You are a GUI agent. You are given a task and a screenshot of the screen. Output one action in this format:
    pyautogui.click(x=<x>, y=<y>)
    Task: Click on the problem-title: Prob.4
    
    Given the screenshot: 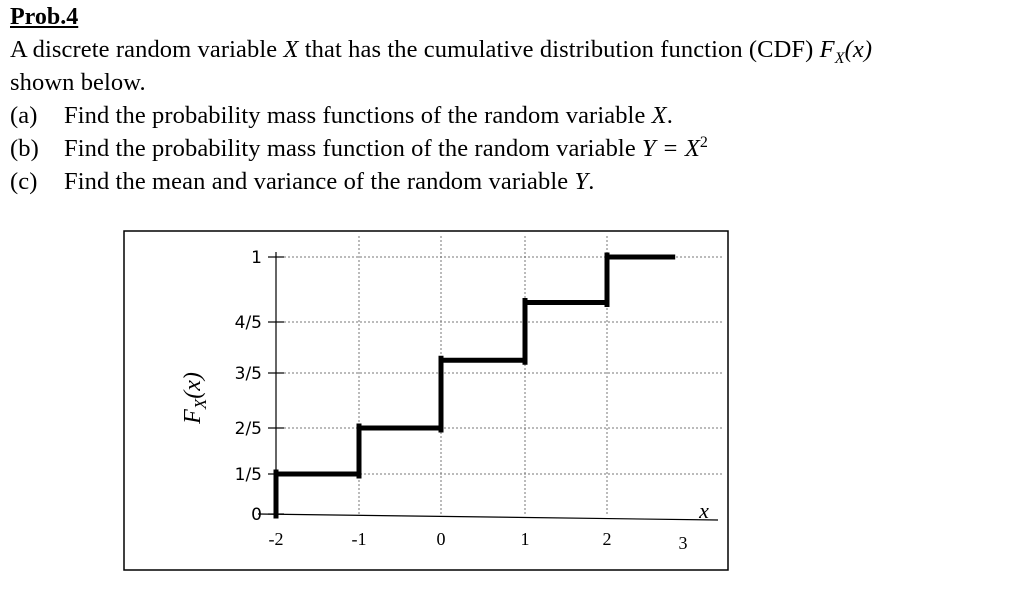 What is the action you would take?
    pyautogui.click(x=44, y=17)
    